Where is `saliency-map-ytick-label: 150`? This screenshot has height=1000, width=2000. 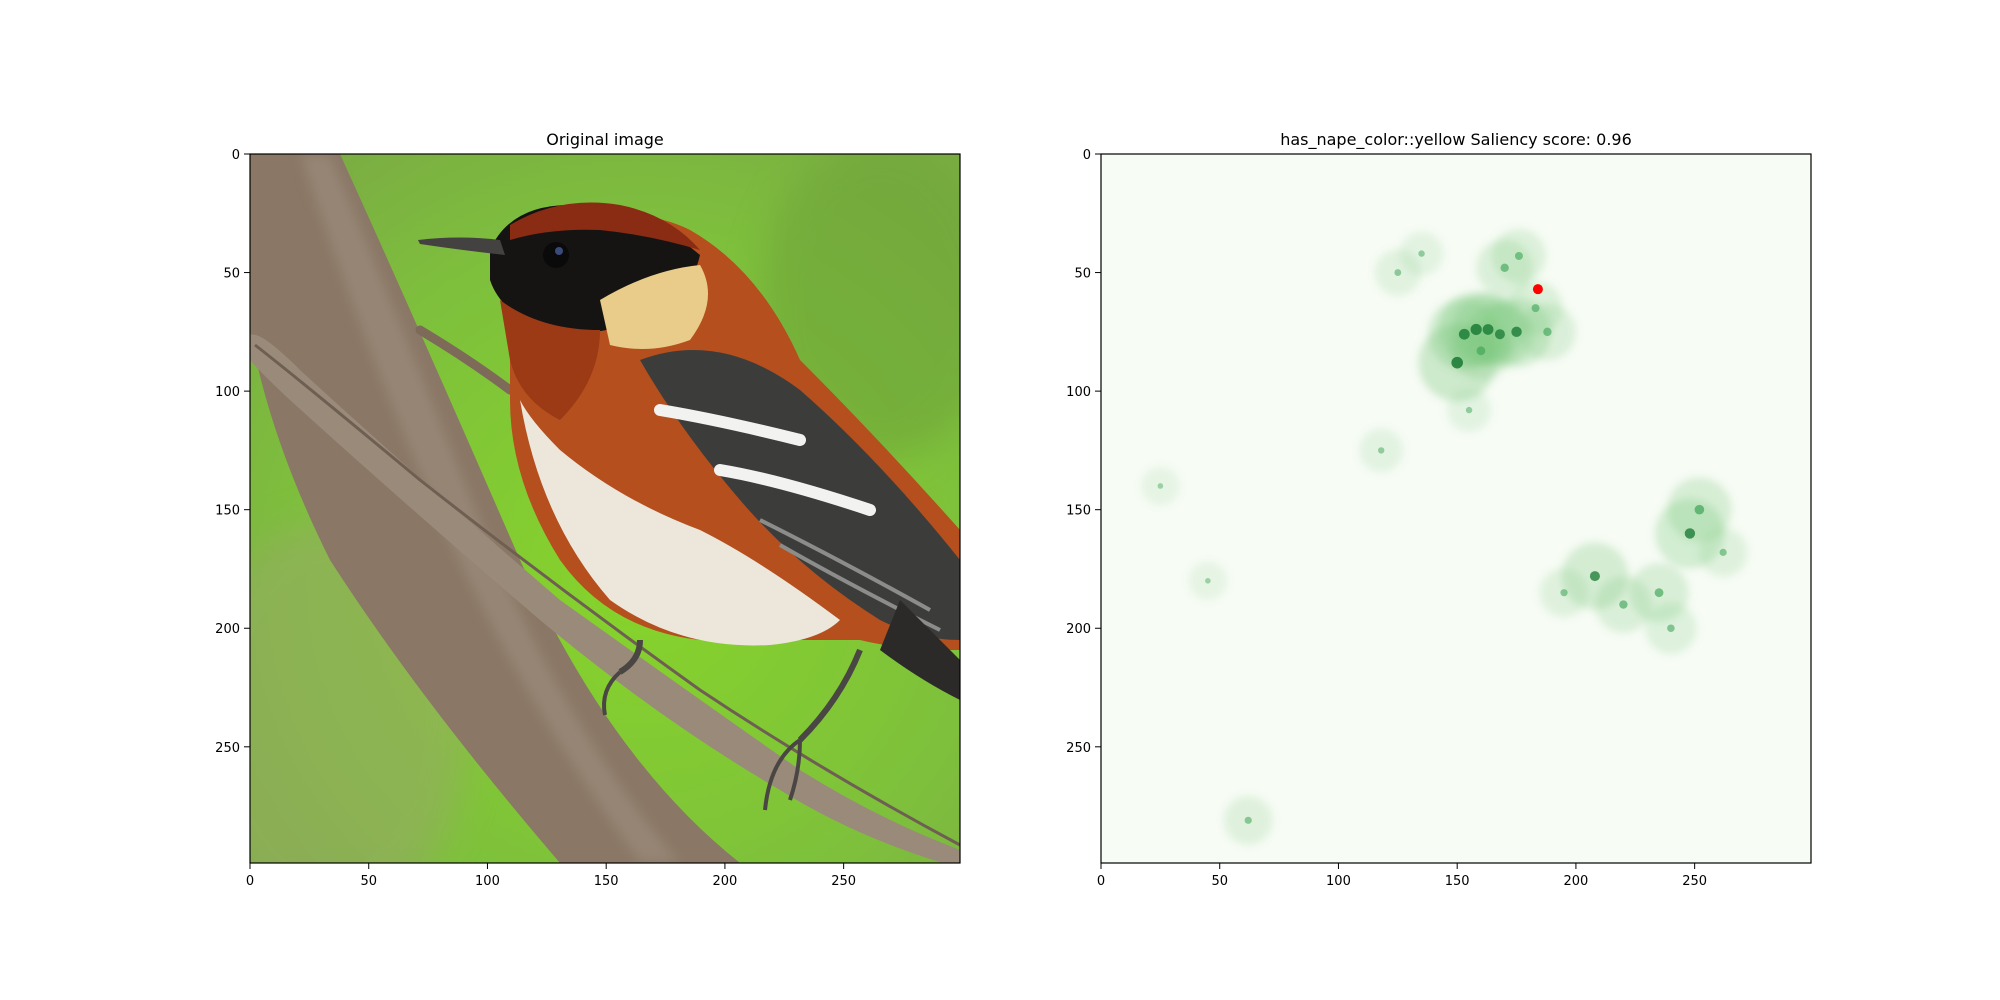
saliency-map-ytick-label: 150 is located at coordinates (1078, 511).